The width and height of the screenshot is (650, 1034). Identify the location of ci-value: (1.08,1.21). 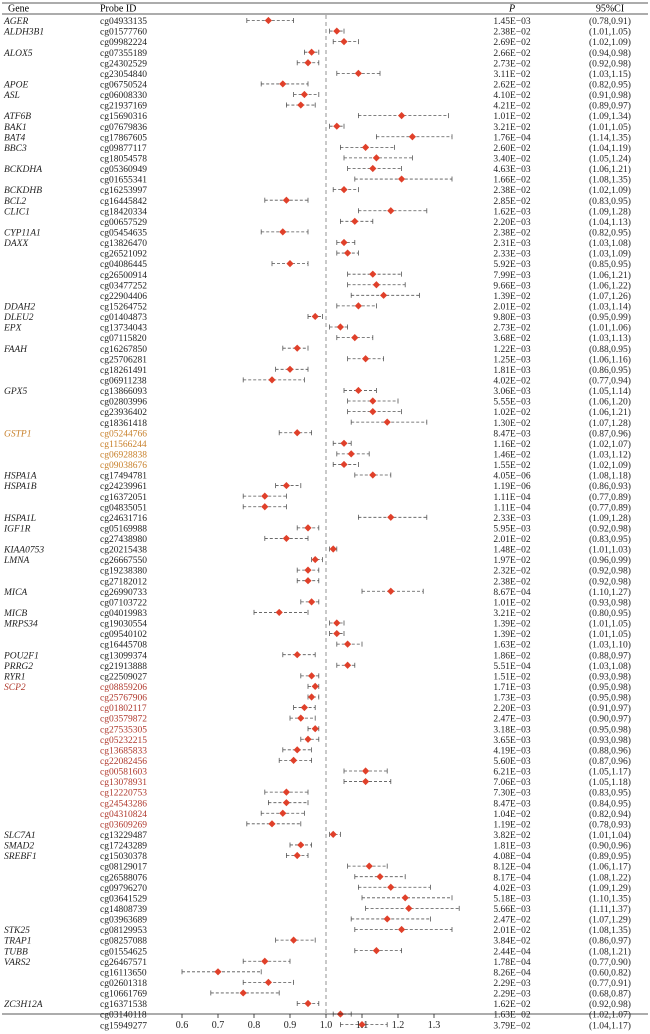
(610, 951).